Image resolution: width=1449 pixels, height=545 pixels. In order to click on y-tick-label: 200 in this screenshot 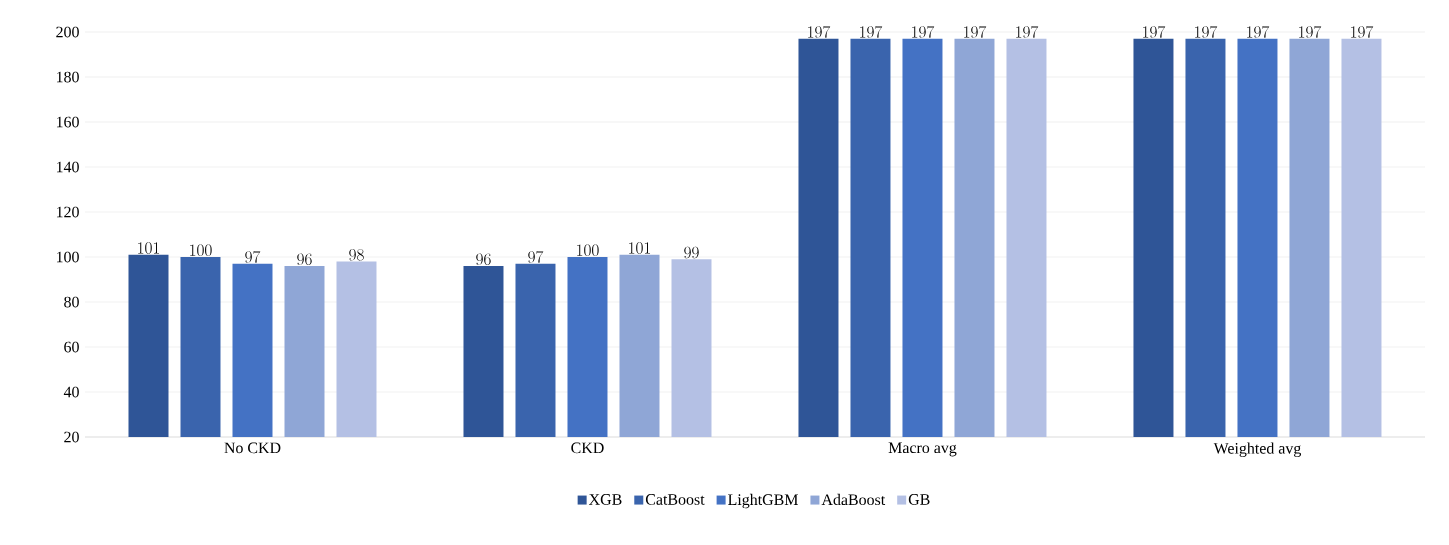, I will do `click(67, 32)`.